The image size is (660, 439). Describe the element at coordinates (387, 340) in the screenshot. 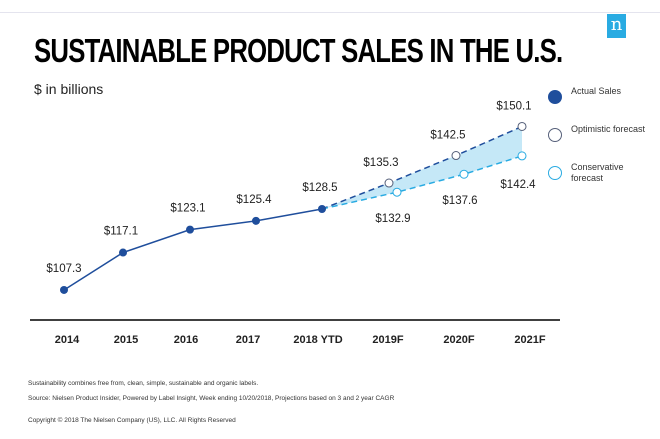

I see `x-tick-label: 2019F` at that location.